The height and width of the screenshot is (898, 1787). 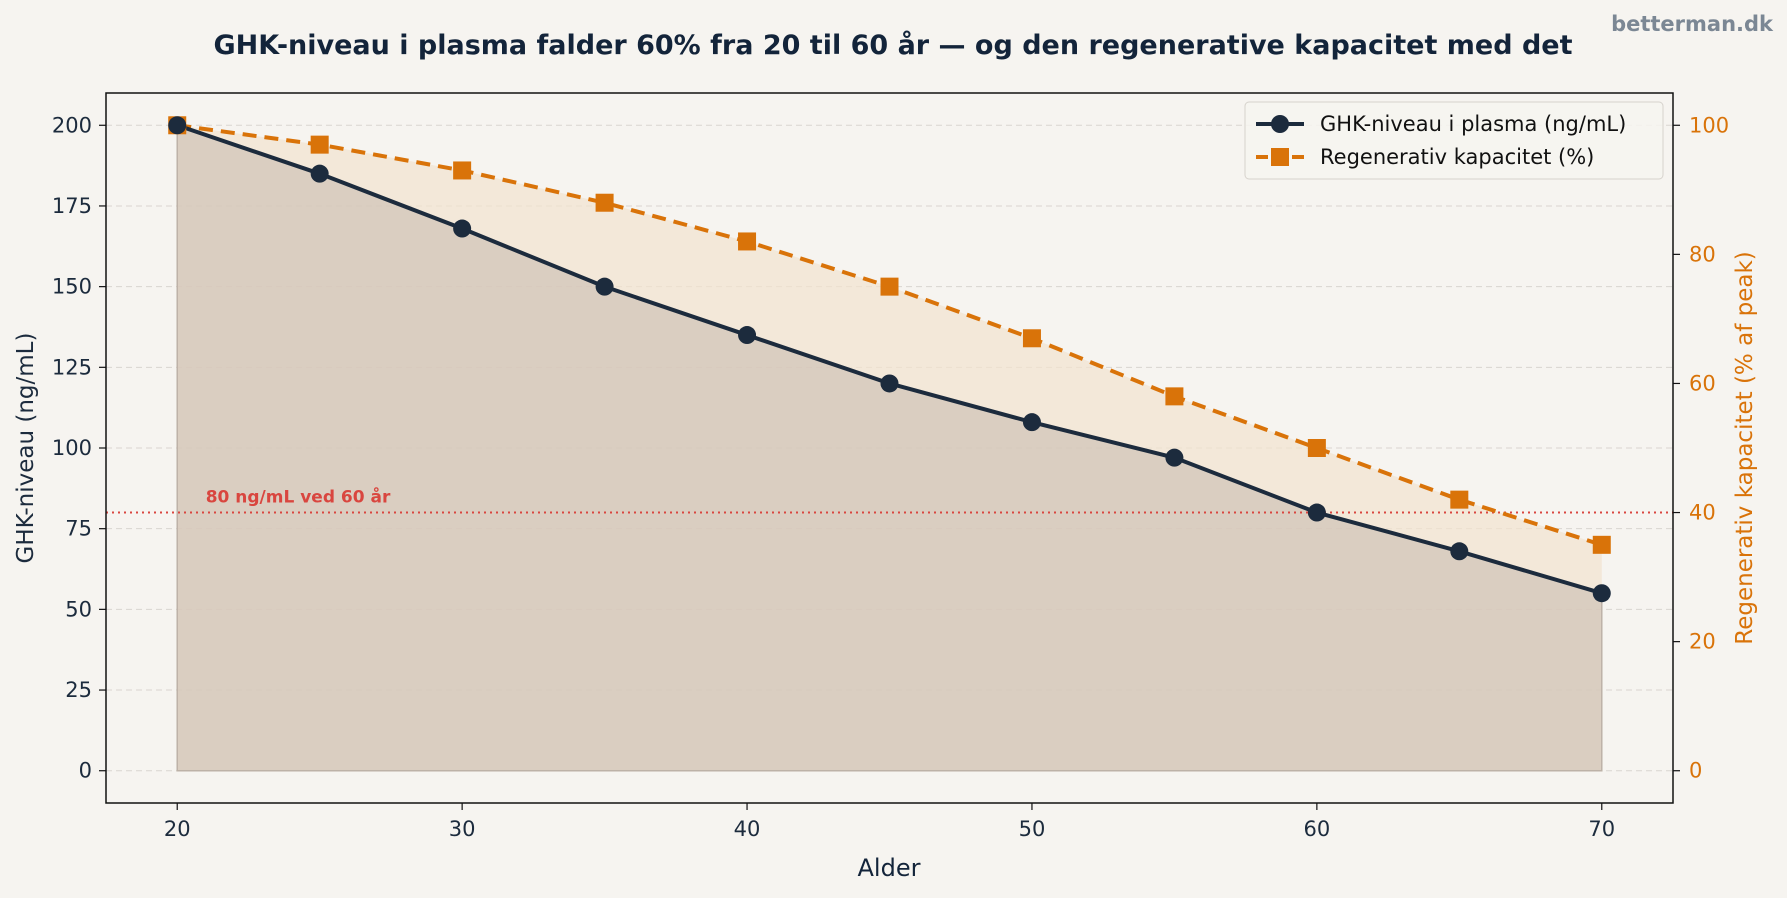 I want to click on reference-line-label: 80 ng/mL ved 60 år, so click(x=298, y=497).